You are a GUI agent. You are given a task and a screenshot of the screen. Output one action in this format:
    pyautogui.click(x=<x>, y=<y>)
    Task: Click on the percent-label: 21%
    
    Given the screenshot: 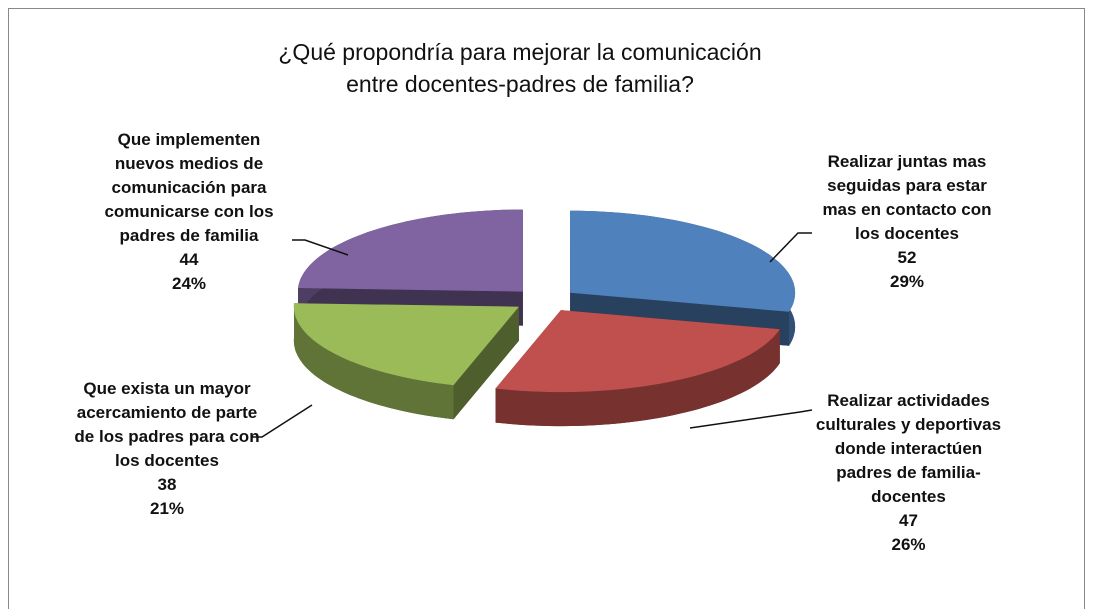 What is the action you would take?
    pyautogui.click(x=167, y=508)
    